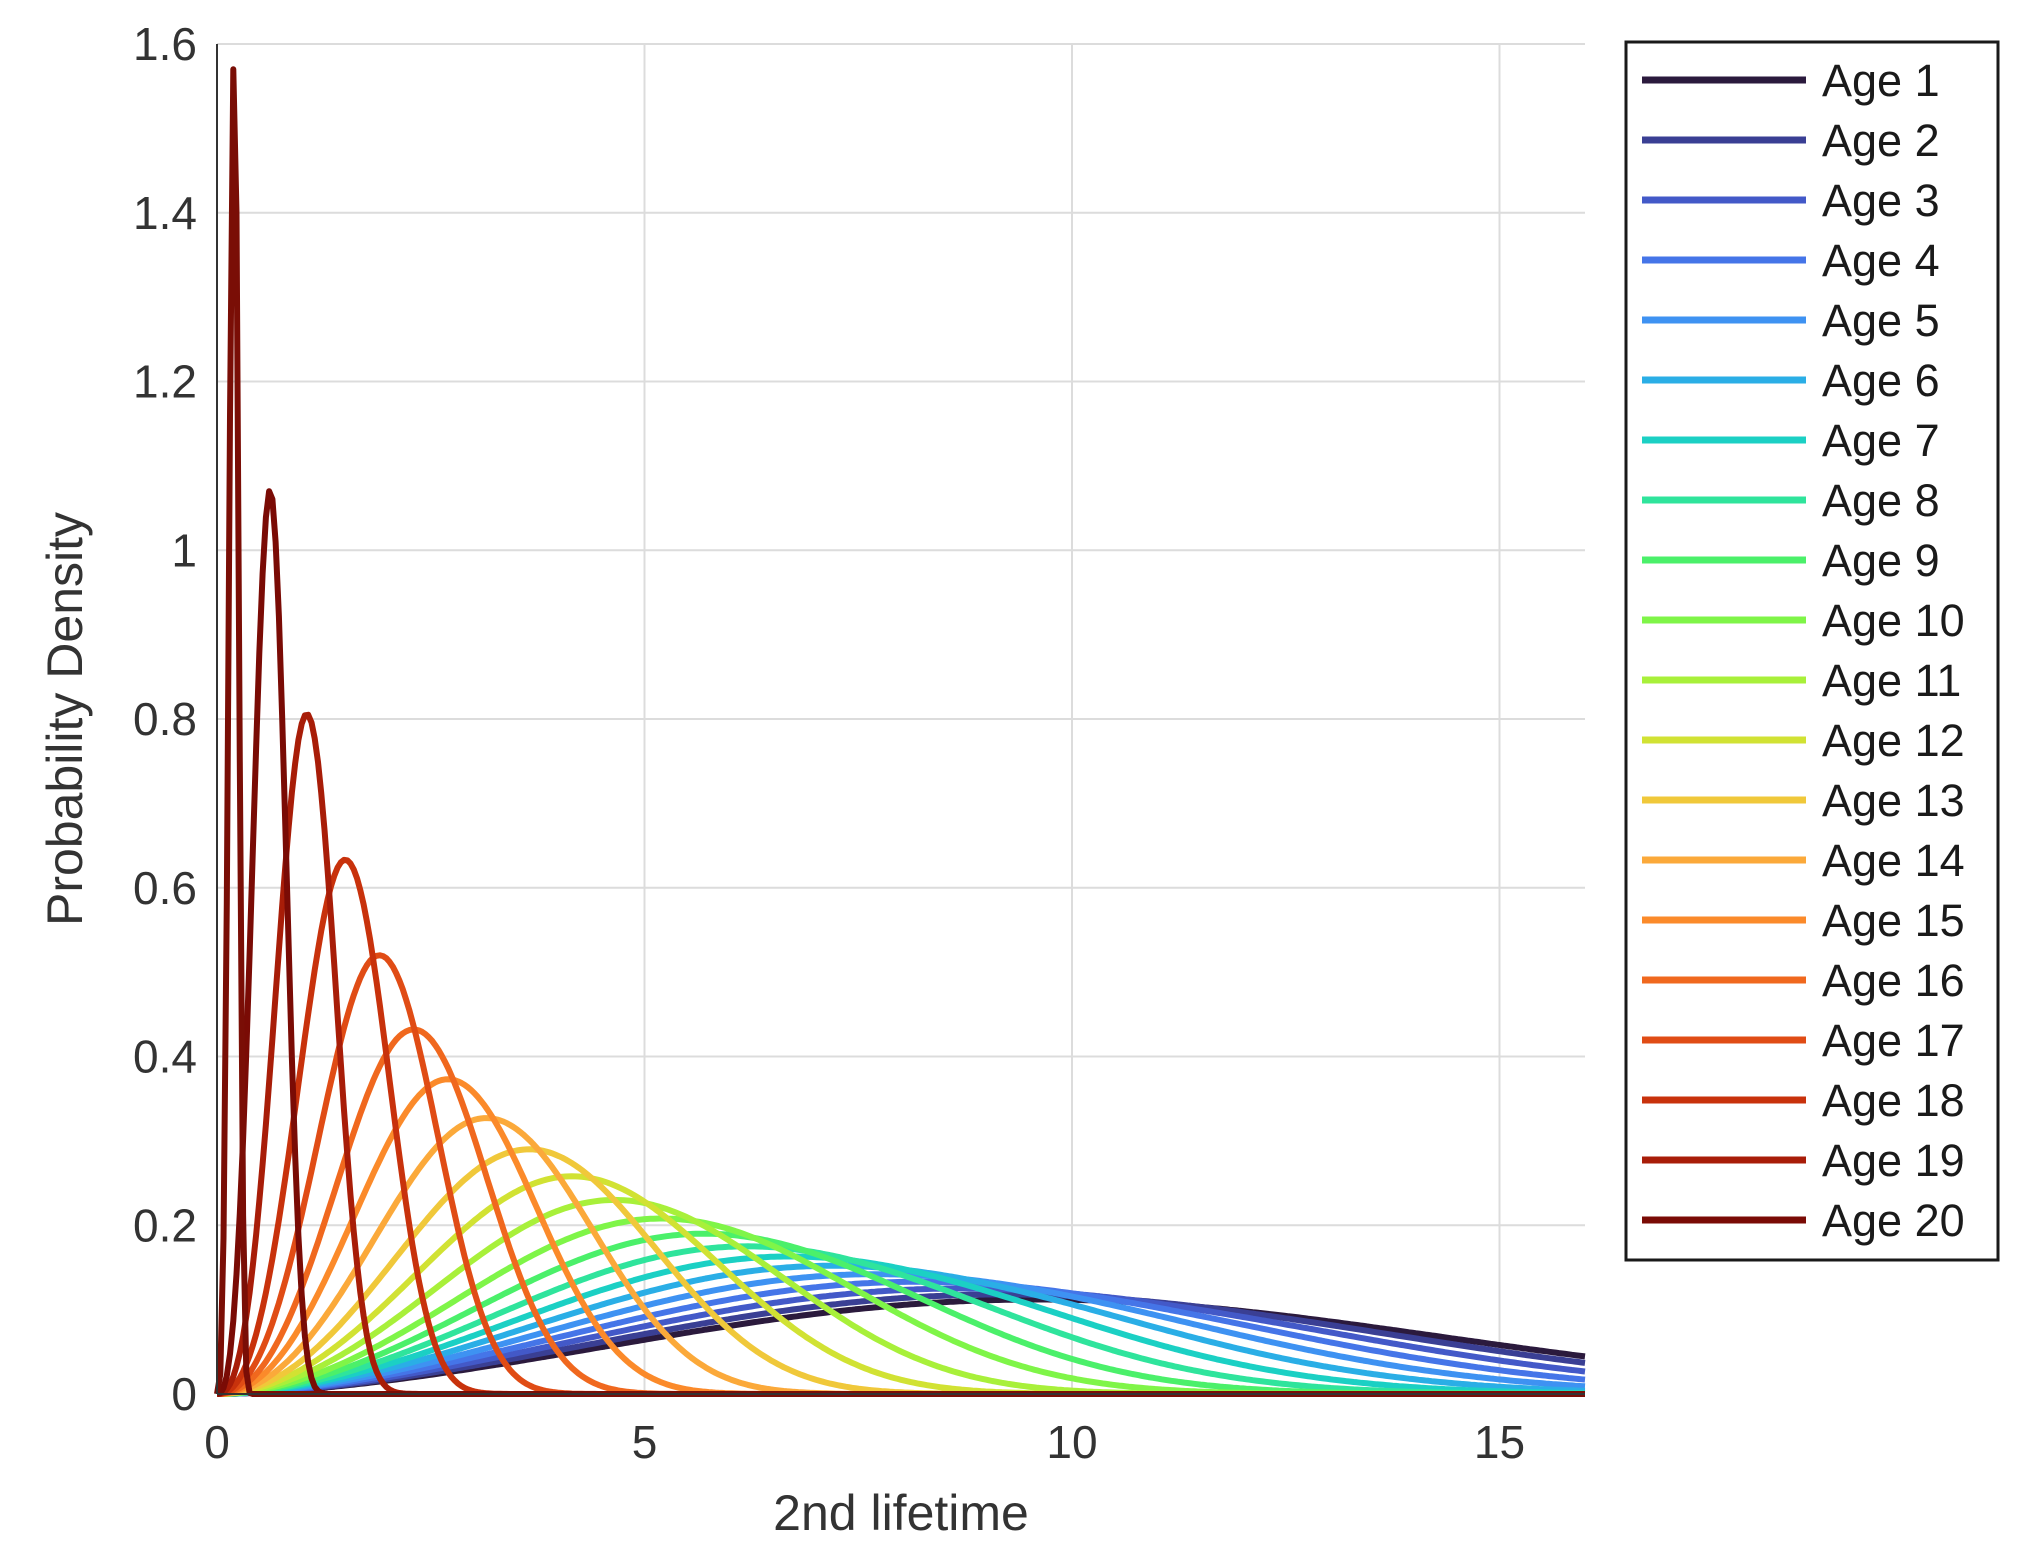  I want to click on x-tick-labels: 0 5 10 15, so click(864, 1442).